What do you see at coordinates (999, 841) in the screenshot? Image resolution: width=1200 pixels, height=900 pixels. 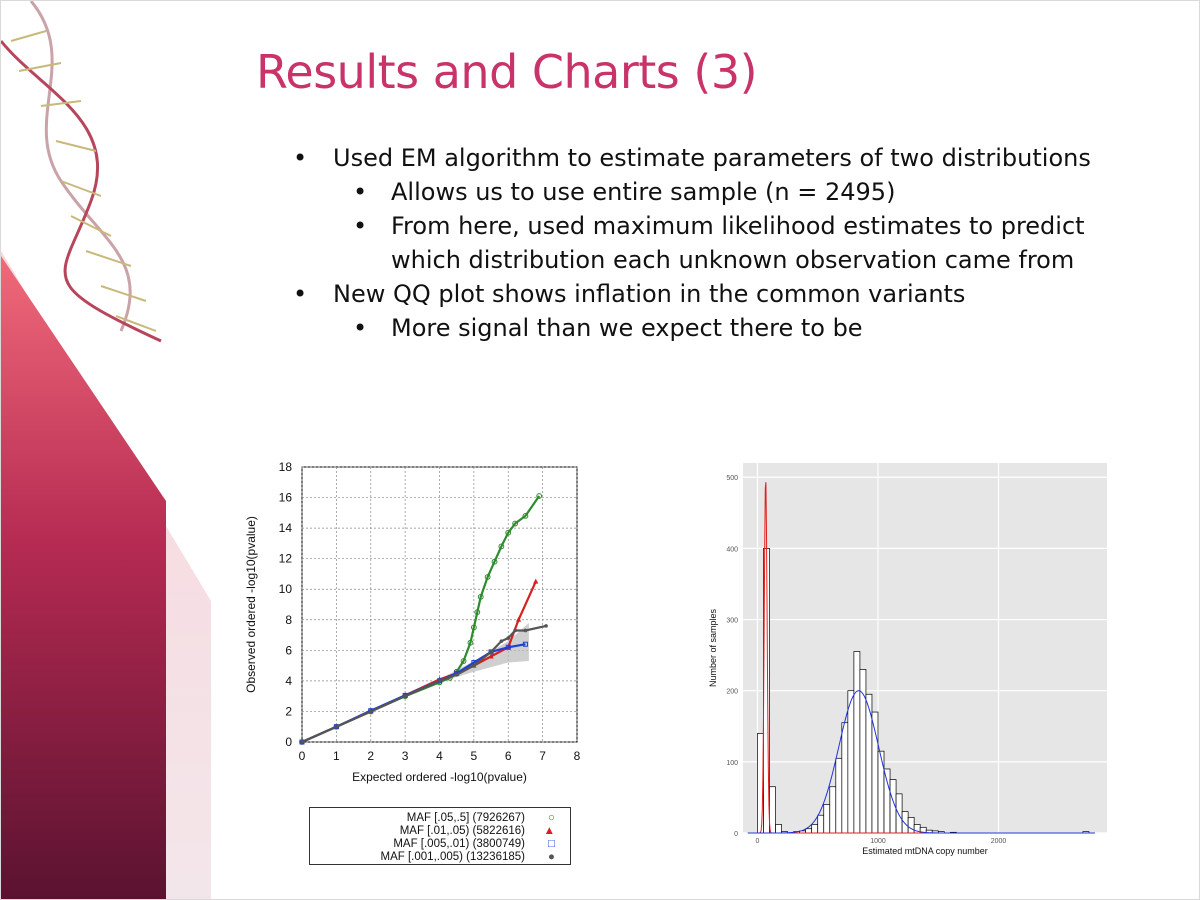 I see `x-tick-label: 2000` at bounding box center [999, 841].